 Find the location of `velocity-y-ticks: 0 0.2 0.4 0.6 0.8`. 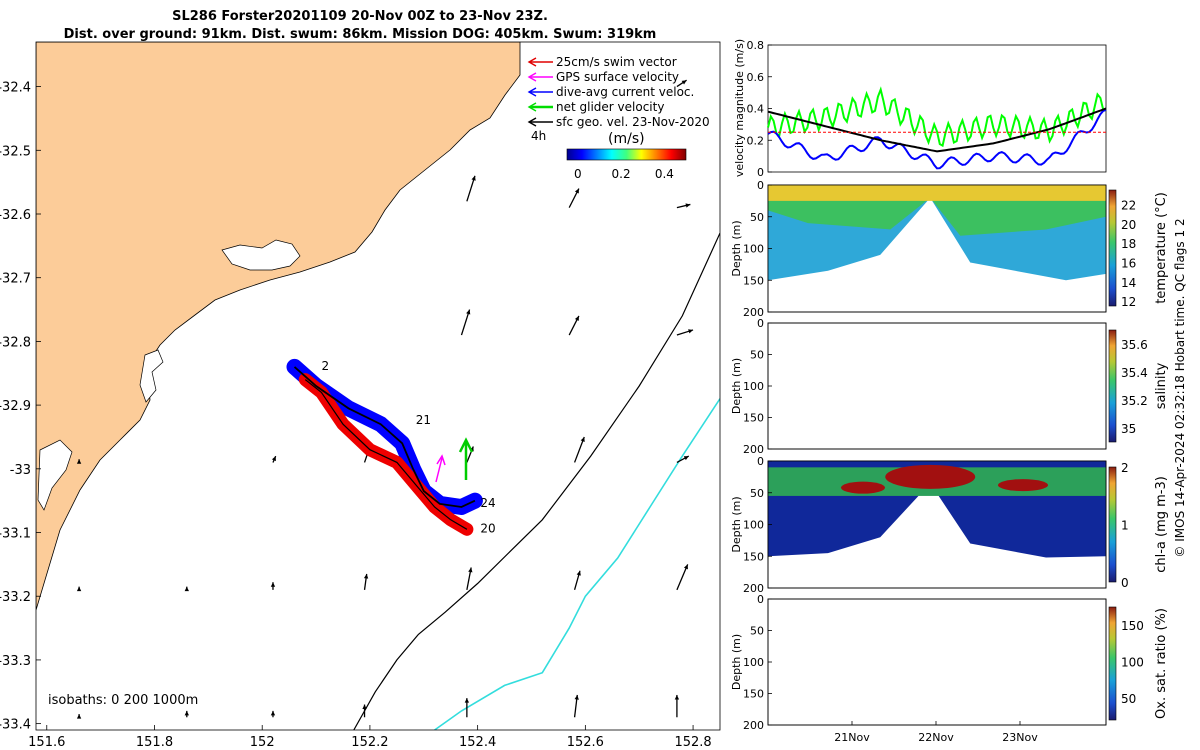

velocity-y-ticks: 0 0.2 0.4 0.6 0.8 is located at coordinates (759, 109).